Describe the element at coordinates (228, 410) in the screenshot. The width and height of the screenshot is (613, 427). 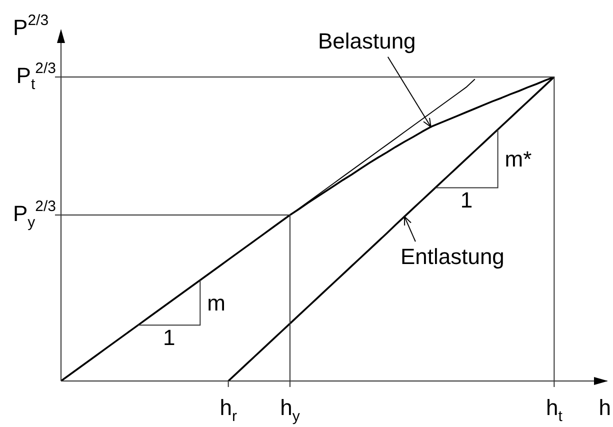
I see `x-tick-label: h$_{r}$` at that location.